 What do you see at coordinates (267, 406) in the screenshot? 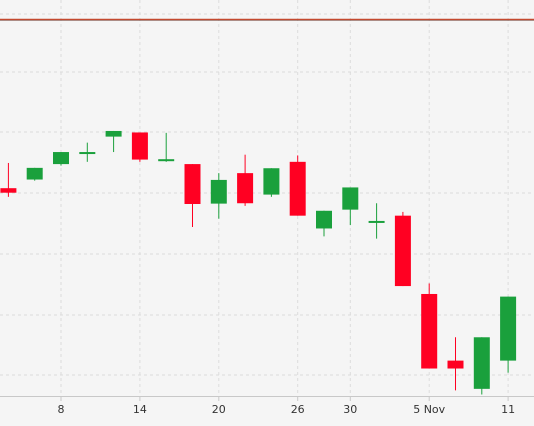
I see `x-axis: 8 14 20 26 30 5 Nov 11` at bounding box center [267, 406].